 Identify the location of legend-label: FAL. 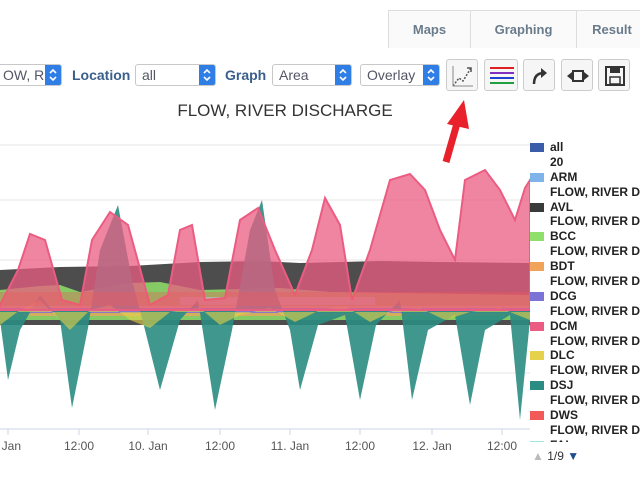
(561, 440).